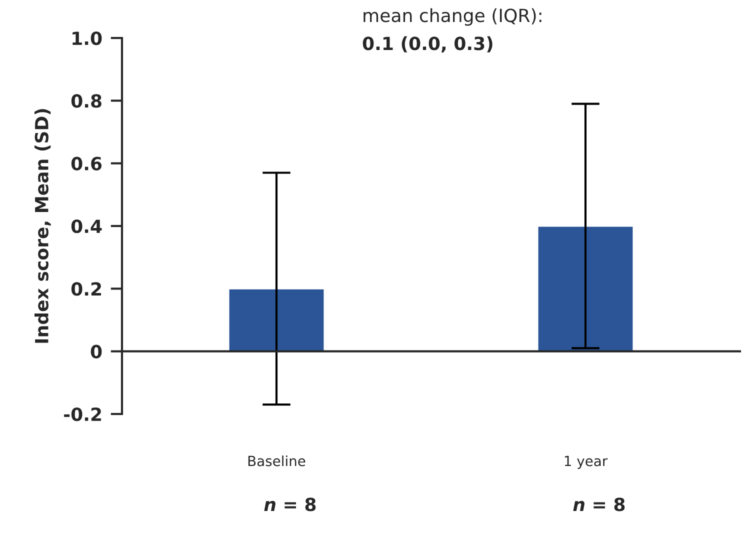 The height and width of the screenshot is (537, 744). Describe the element at coordinates (586, 462) in the screenshot. I see `x-tick-label: 1 year` at that location.